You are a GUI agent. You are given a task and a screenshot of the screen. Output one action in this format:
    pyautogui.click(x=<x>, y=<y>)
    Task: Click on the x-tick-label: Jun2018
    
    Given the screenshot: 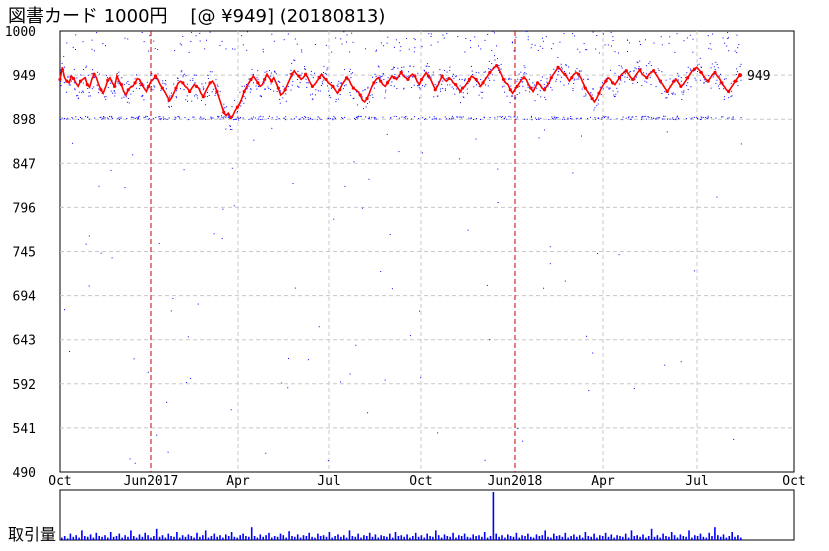 What is the action you would take?
    pyautogui.click(x=515, y=481)
    